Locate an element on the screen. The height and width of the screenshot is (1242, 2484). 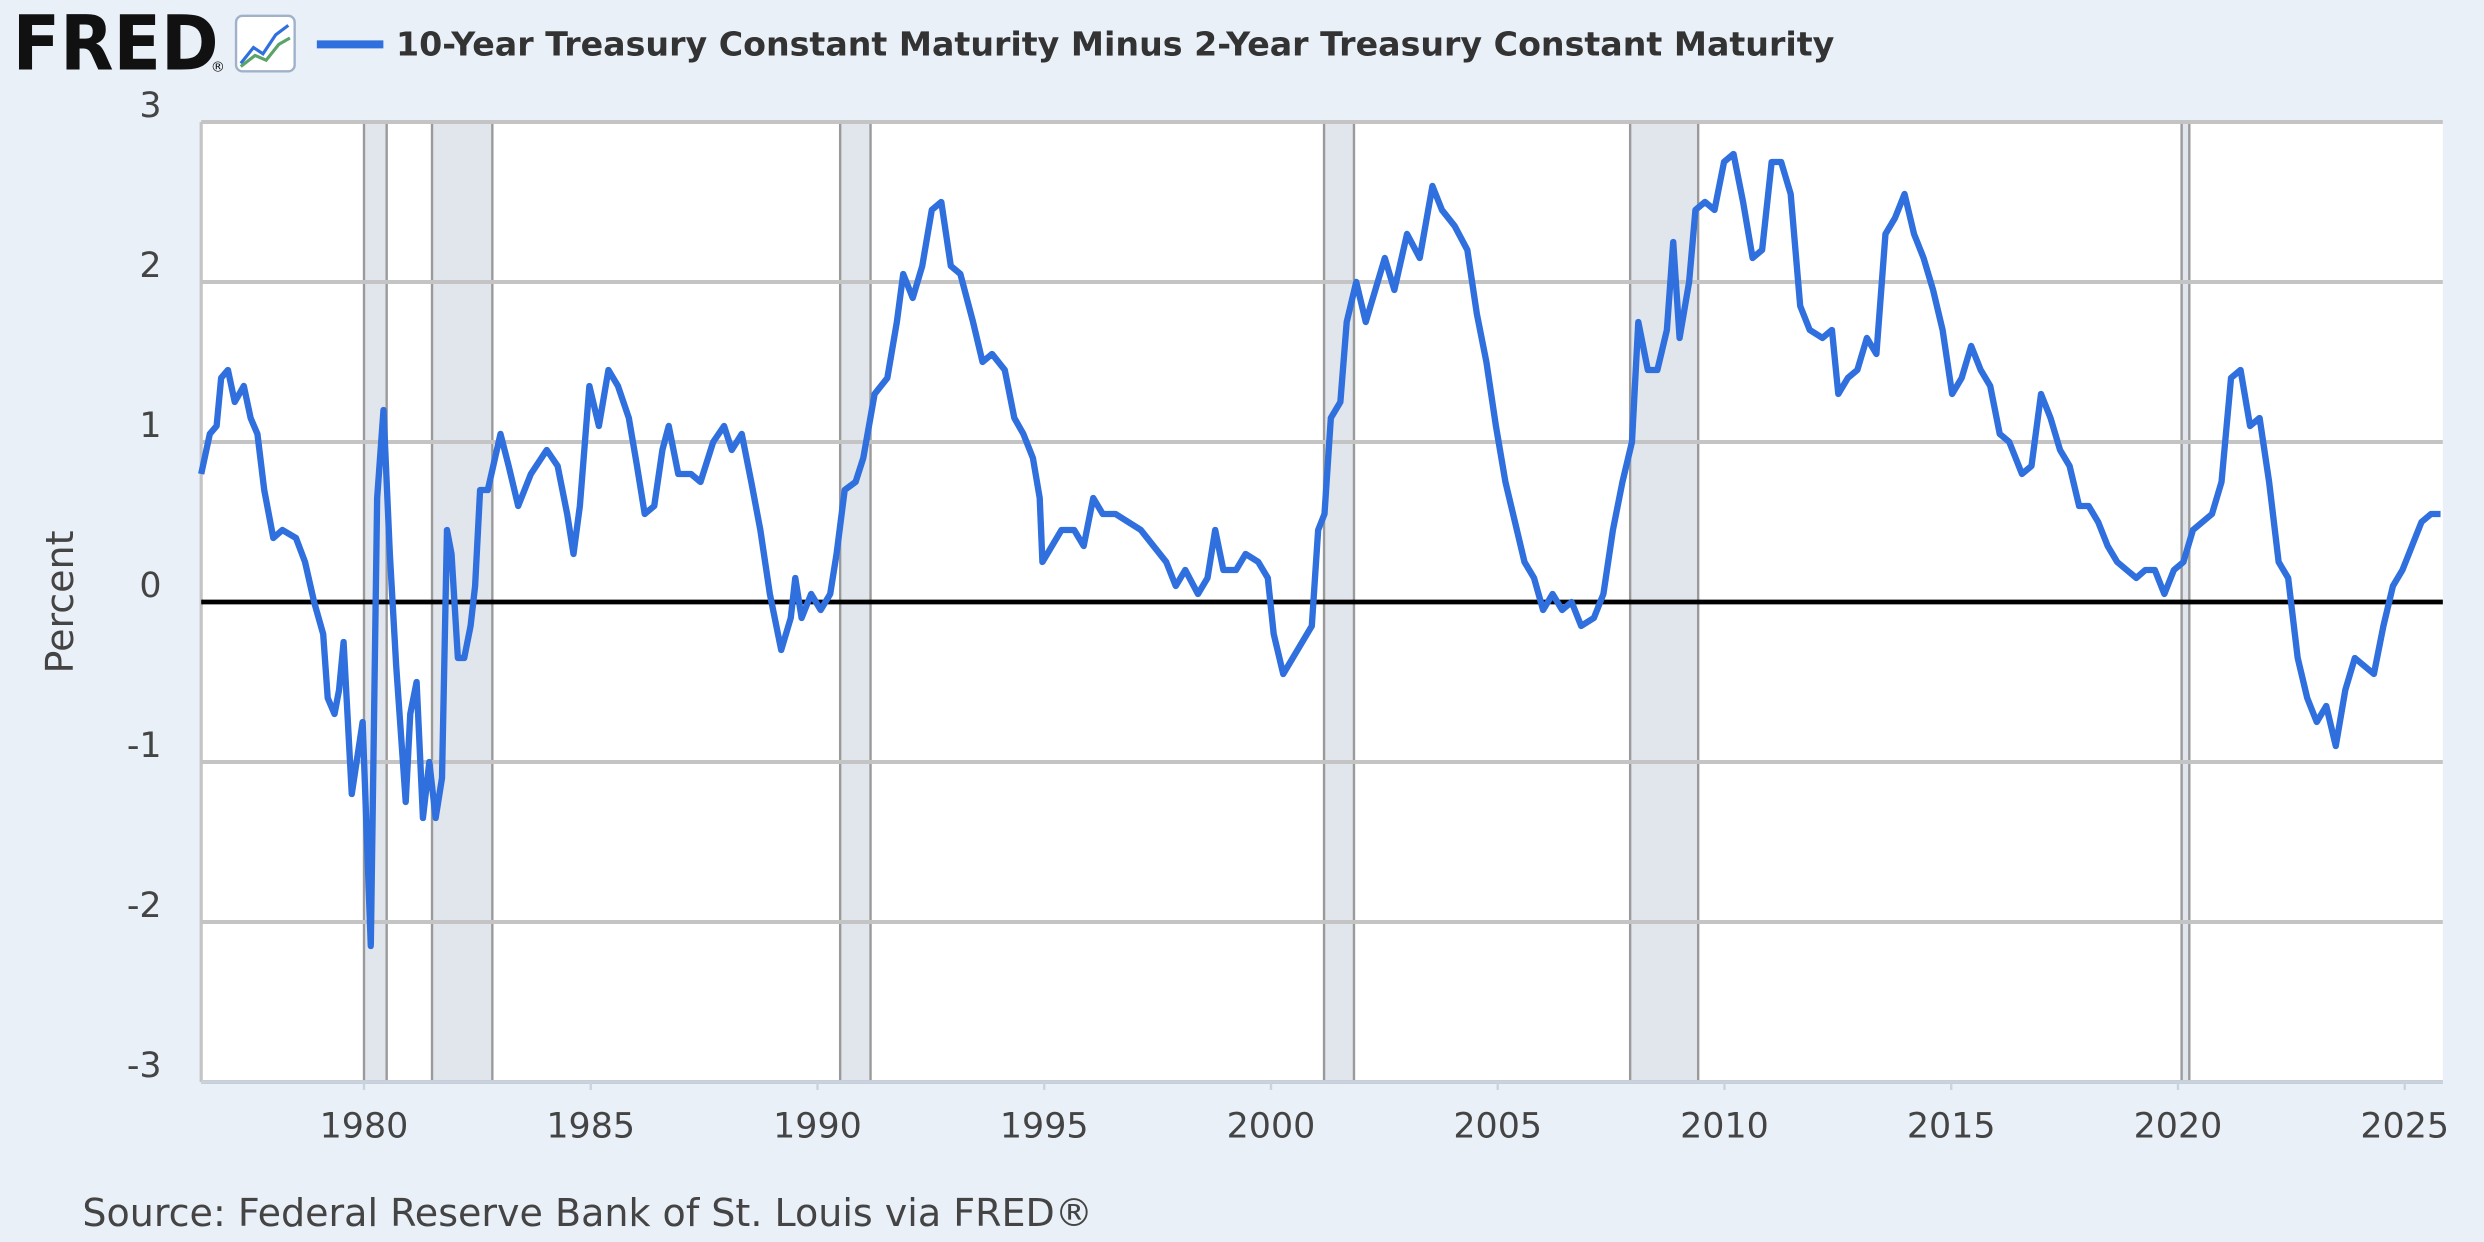
x-tick-label: 1995 is located at coordinates (1044, 1126).